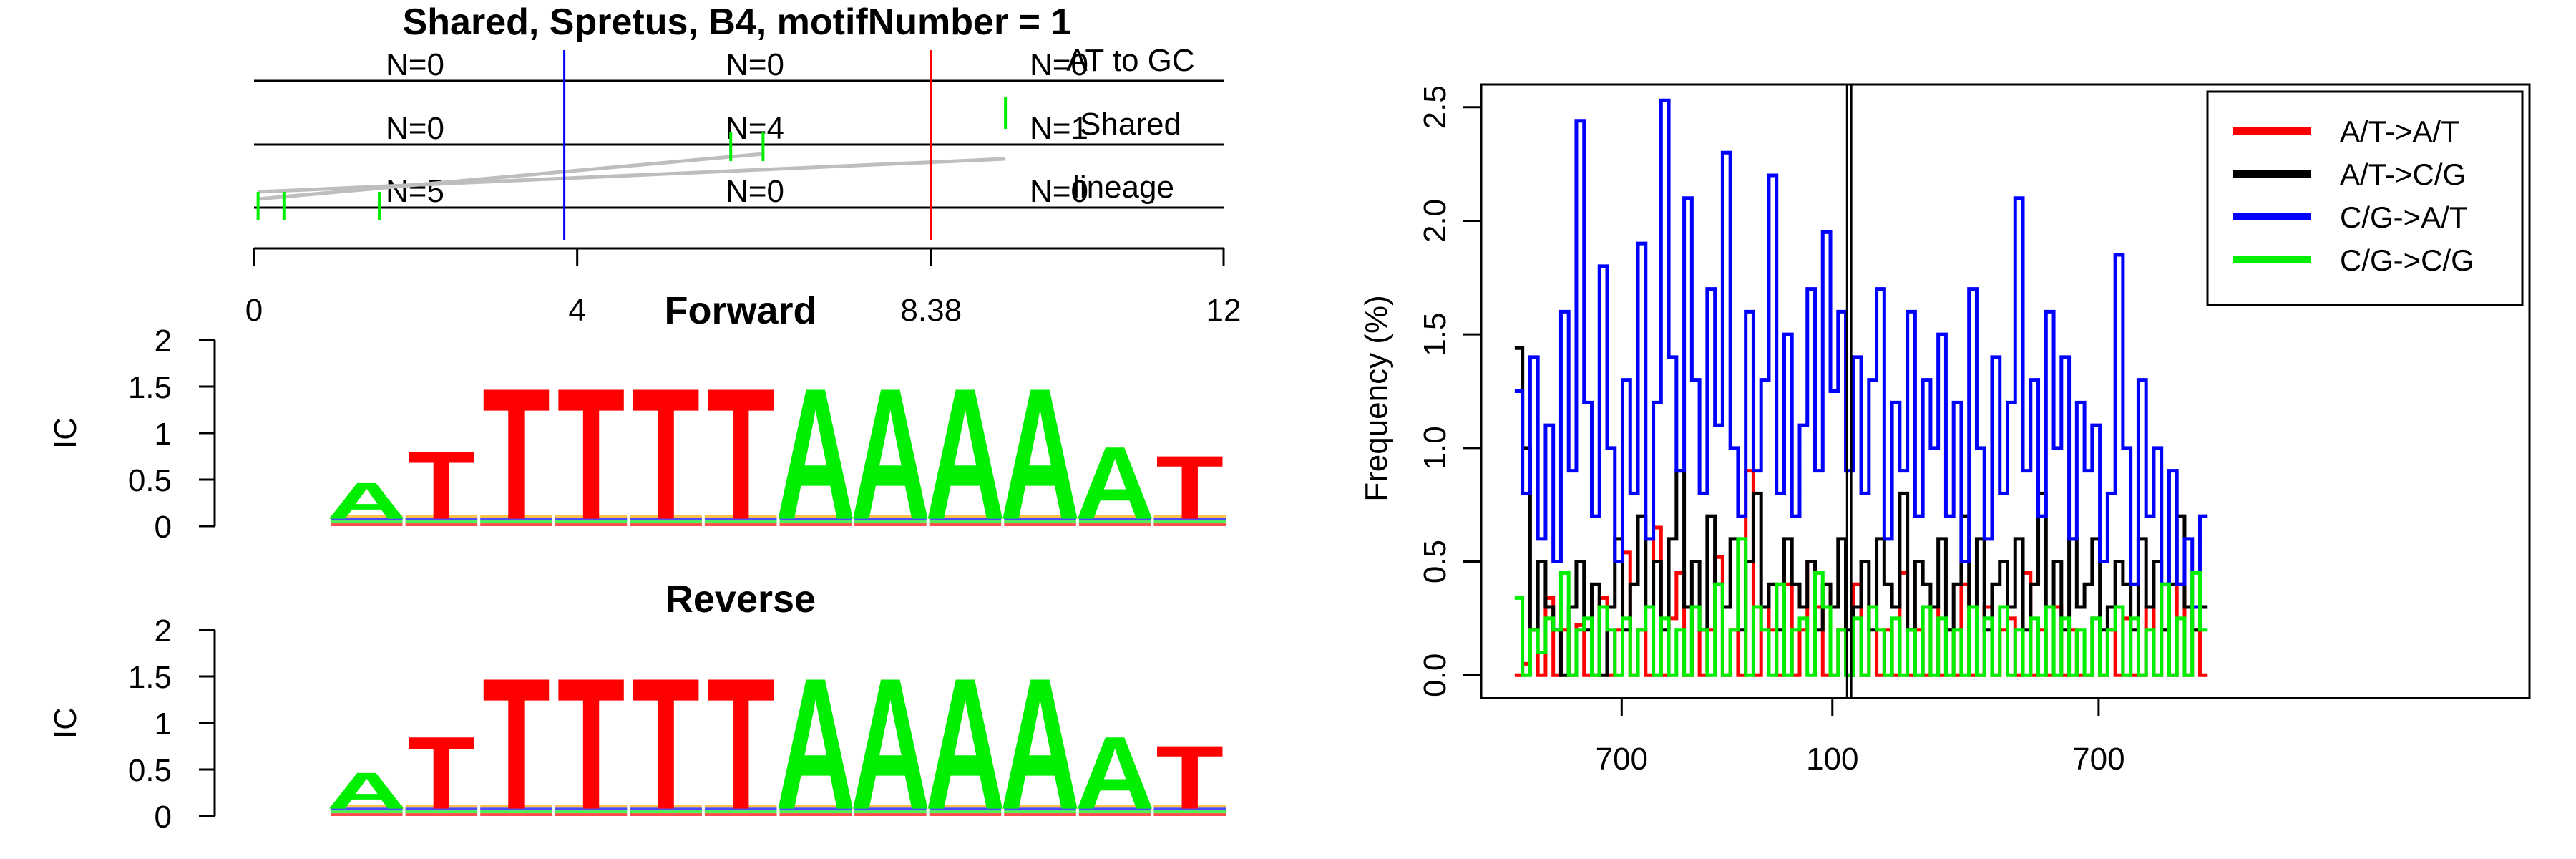 The height and width of the screenshot is (859, 2576). What do you see at coordinates (740, 310) in the screenshot?
I see `logo-title: Forward` at bounding box center [740, 310].